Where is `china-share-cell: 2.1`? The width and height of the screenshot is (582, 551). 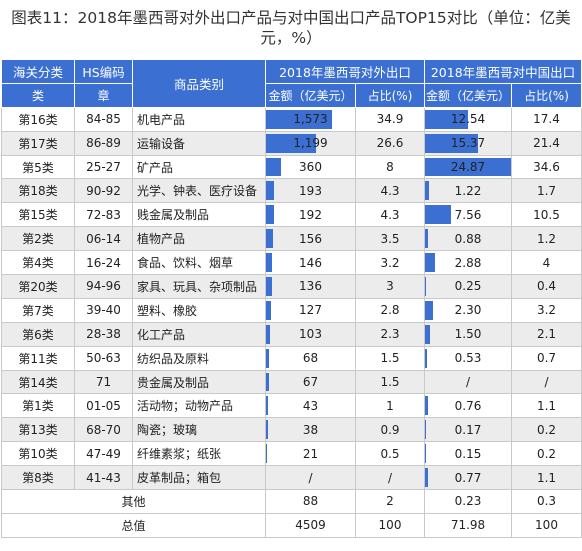 china-share-cell: 2.1 is located at coordinates (546, 334).